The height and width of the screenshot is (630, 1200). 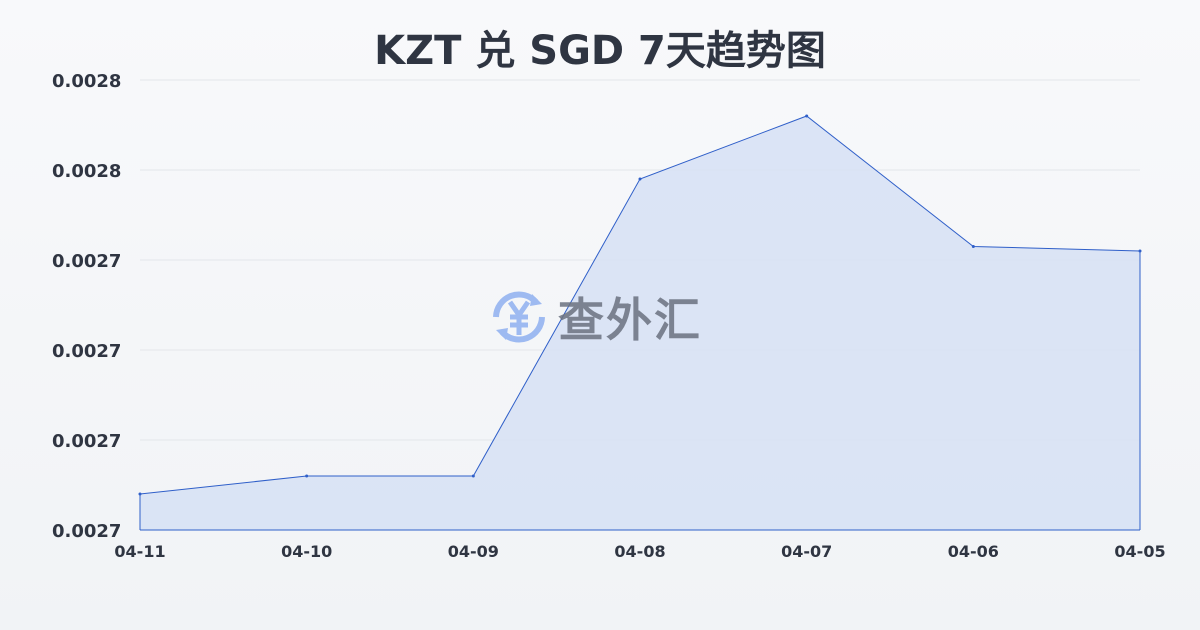 What do you see at coordinates (630, 320) in the screenshot?
I see `watermark-text: 查外汇` at bounding box center [630, 320].